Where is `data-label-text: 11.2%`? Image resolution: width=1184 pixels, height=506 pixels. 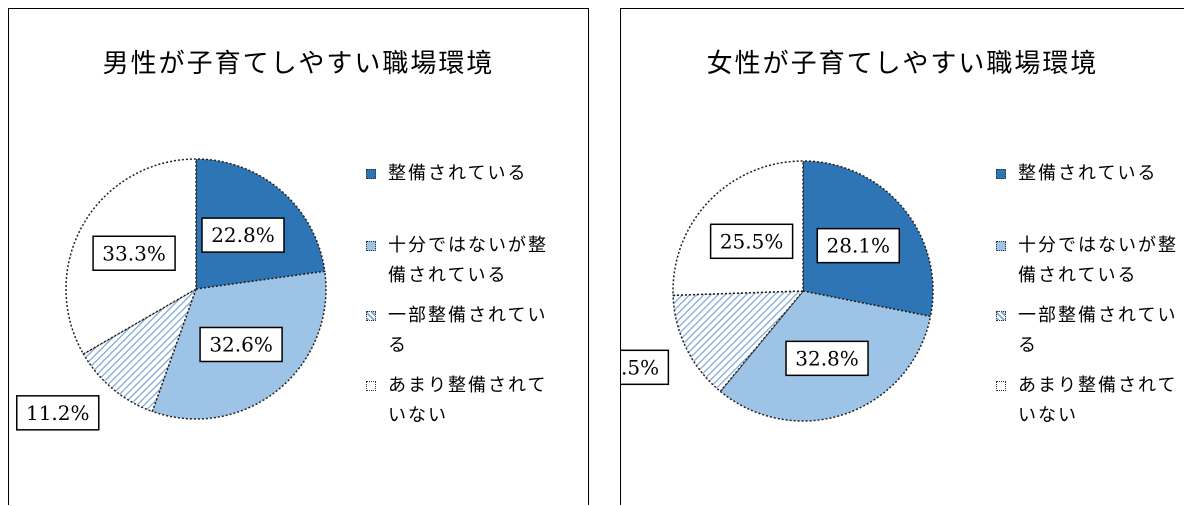 data-label-text: 11.2% is located at coordinates (58, 413).